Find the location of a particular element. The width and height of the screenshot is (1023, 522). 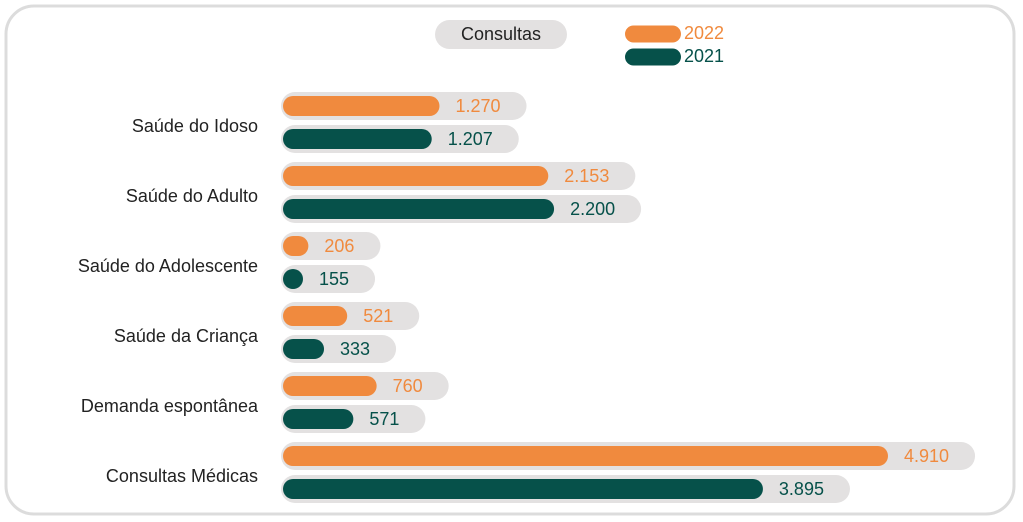

category-label: Saúde da Criança is located at coordinates (186, 336).